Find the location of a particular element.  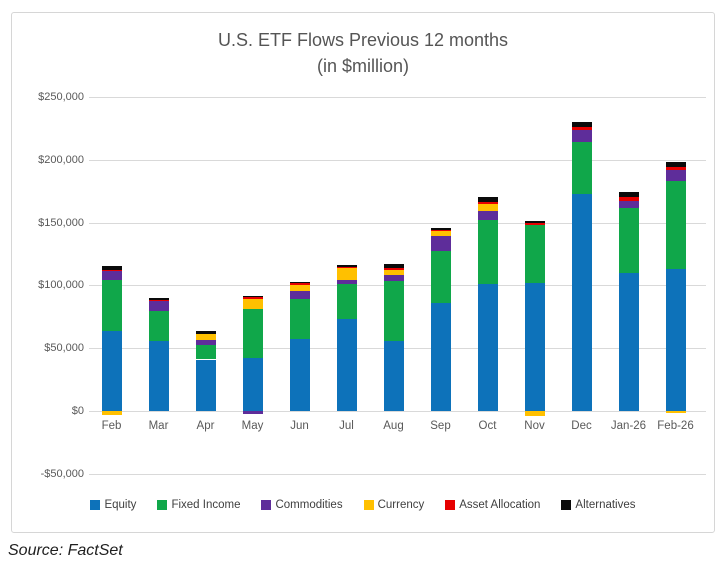

legend-item-commodities: Commodities is located at coordinates (302, 505).